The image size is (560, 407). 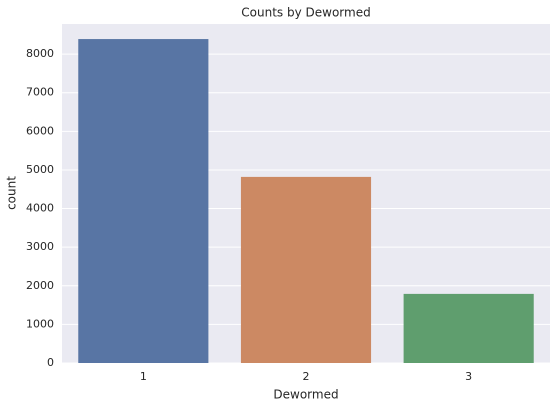 What do you see at coordinates (40, 130) in the screenshot?
I see `y-tick-label: 6000` at bounding box center [40, 130].